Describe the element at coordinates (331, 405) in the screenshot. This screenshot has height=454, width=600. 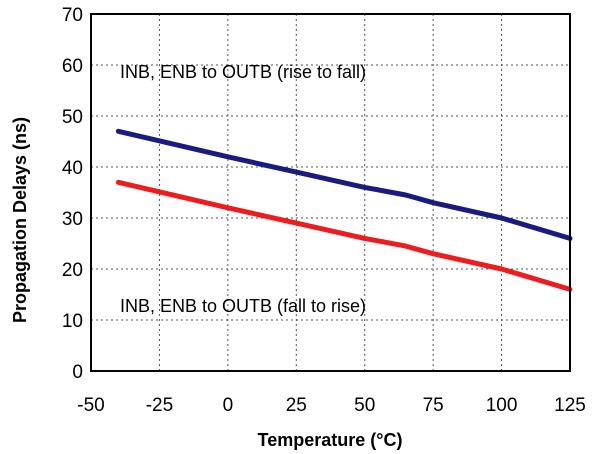
I see `x-tick-labels: -50 -25 0 25 50 75 100 125` at that location.